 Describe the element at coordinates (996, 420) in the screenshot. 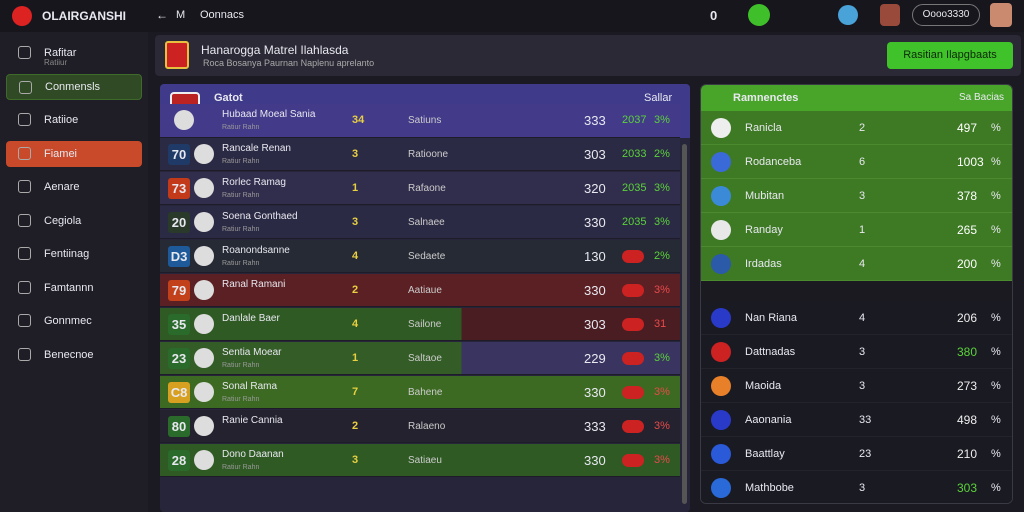

I see `unit: %` at that location.